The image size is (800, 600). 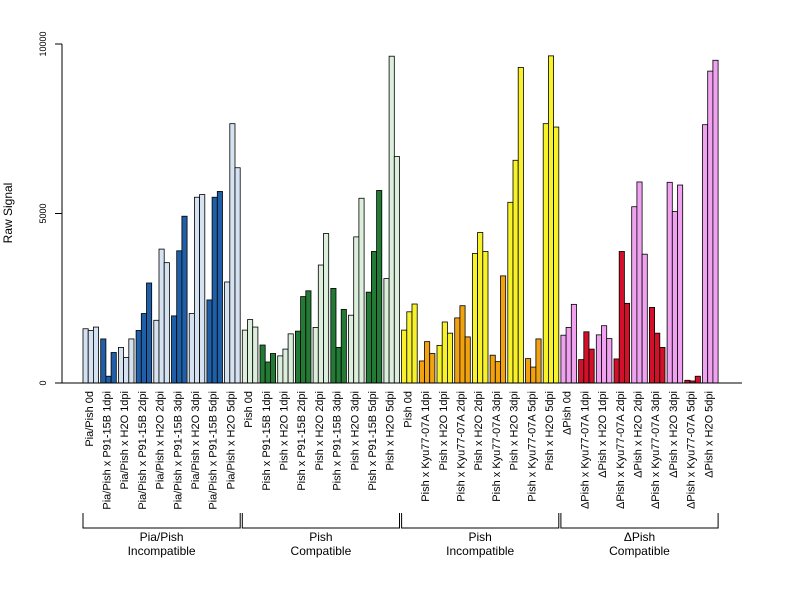 I want to click on x-tick-label: Pia/Pish x P91-15B 5dpi, so click(x=214, y=450).